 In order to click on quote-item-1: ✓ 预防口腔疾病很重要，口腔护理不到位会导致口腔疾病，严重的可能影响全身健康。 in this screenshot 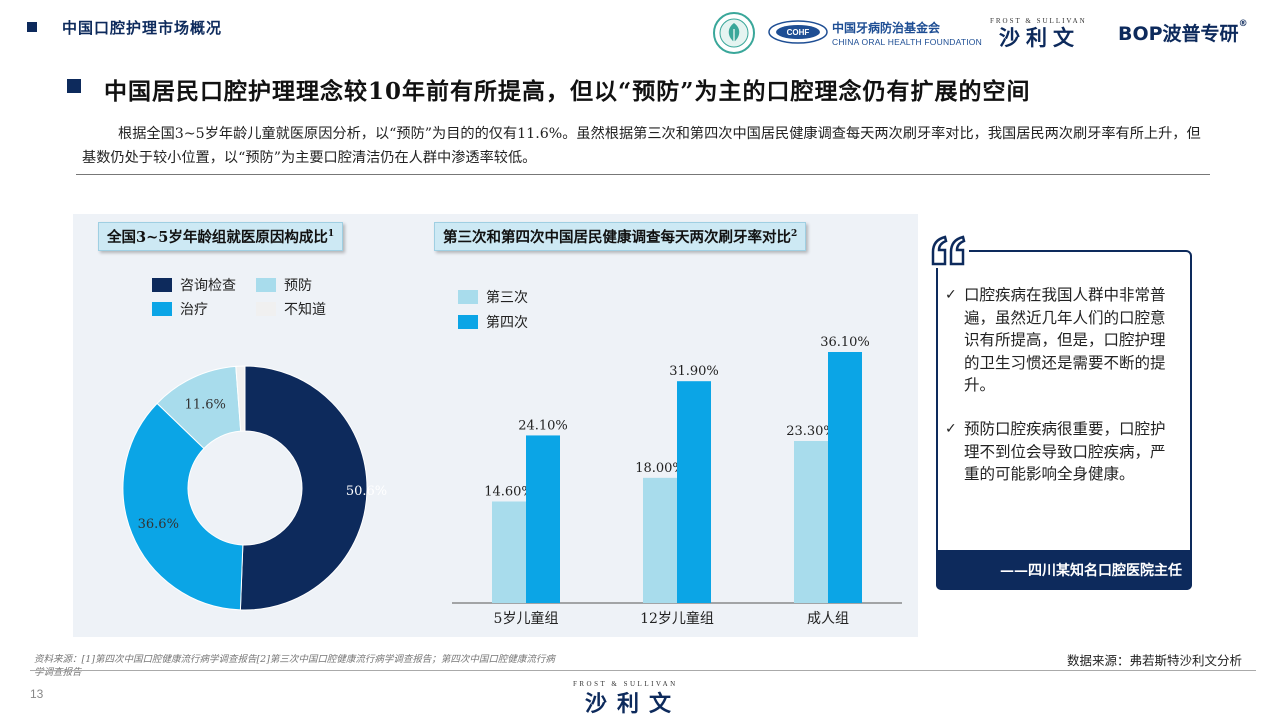, I will do `click(1059, 452)`.